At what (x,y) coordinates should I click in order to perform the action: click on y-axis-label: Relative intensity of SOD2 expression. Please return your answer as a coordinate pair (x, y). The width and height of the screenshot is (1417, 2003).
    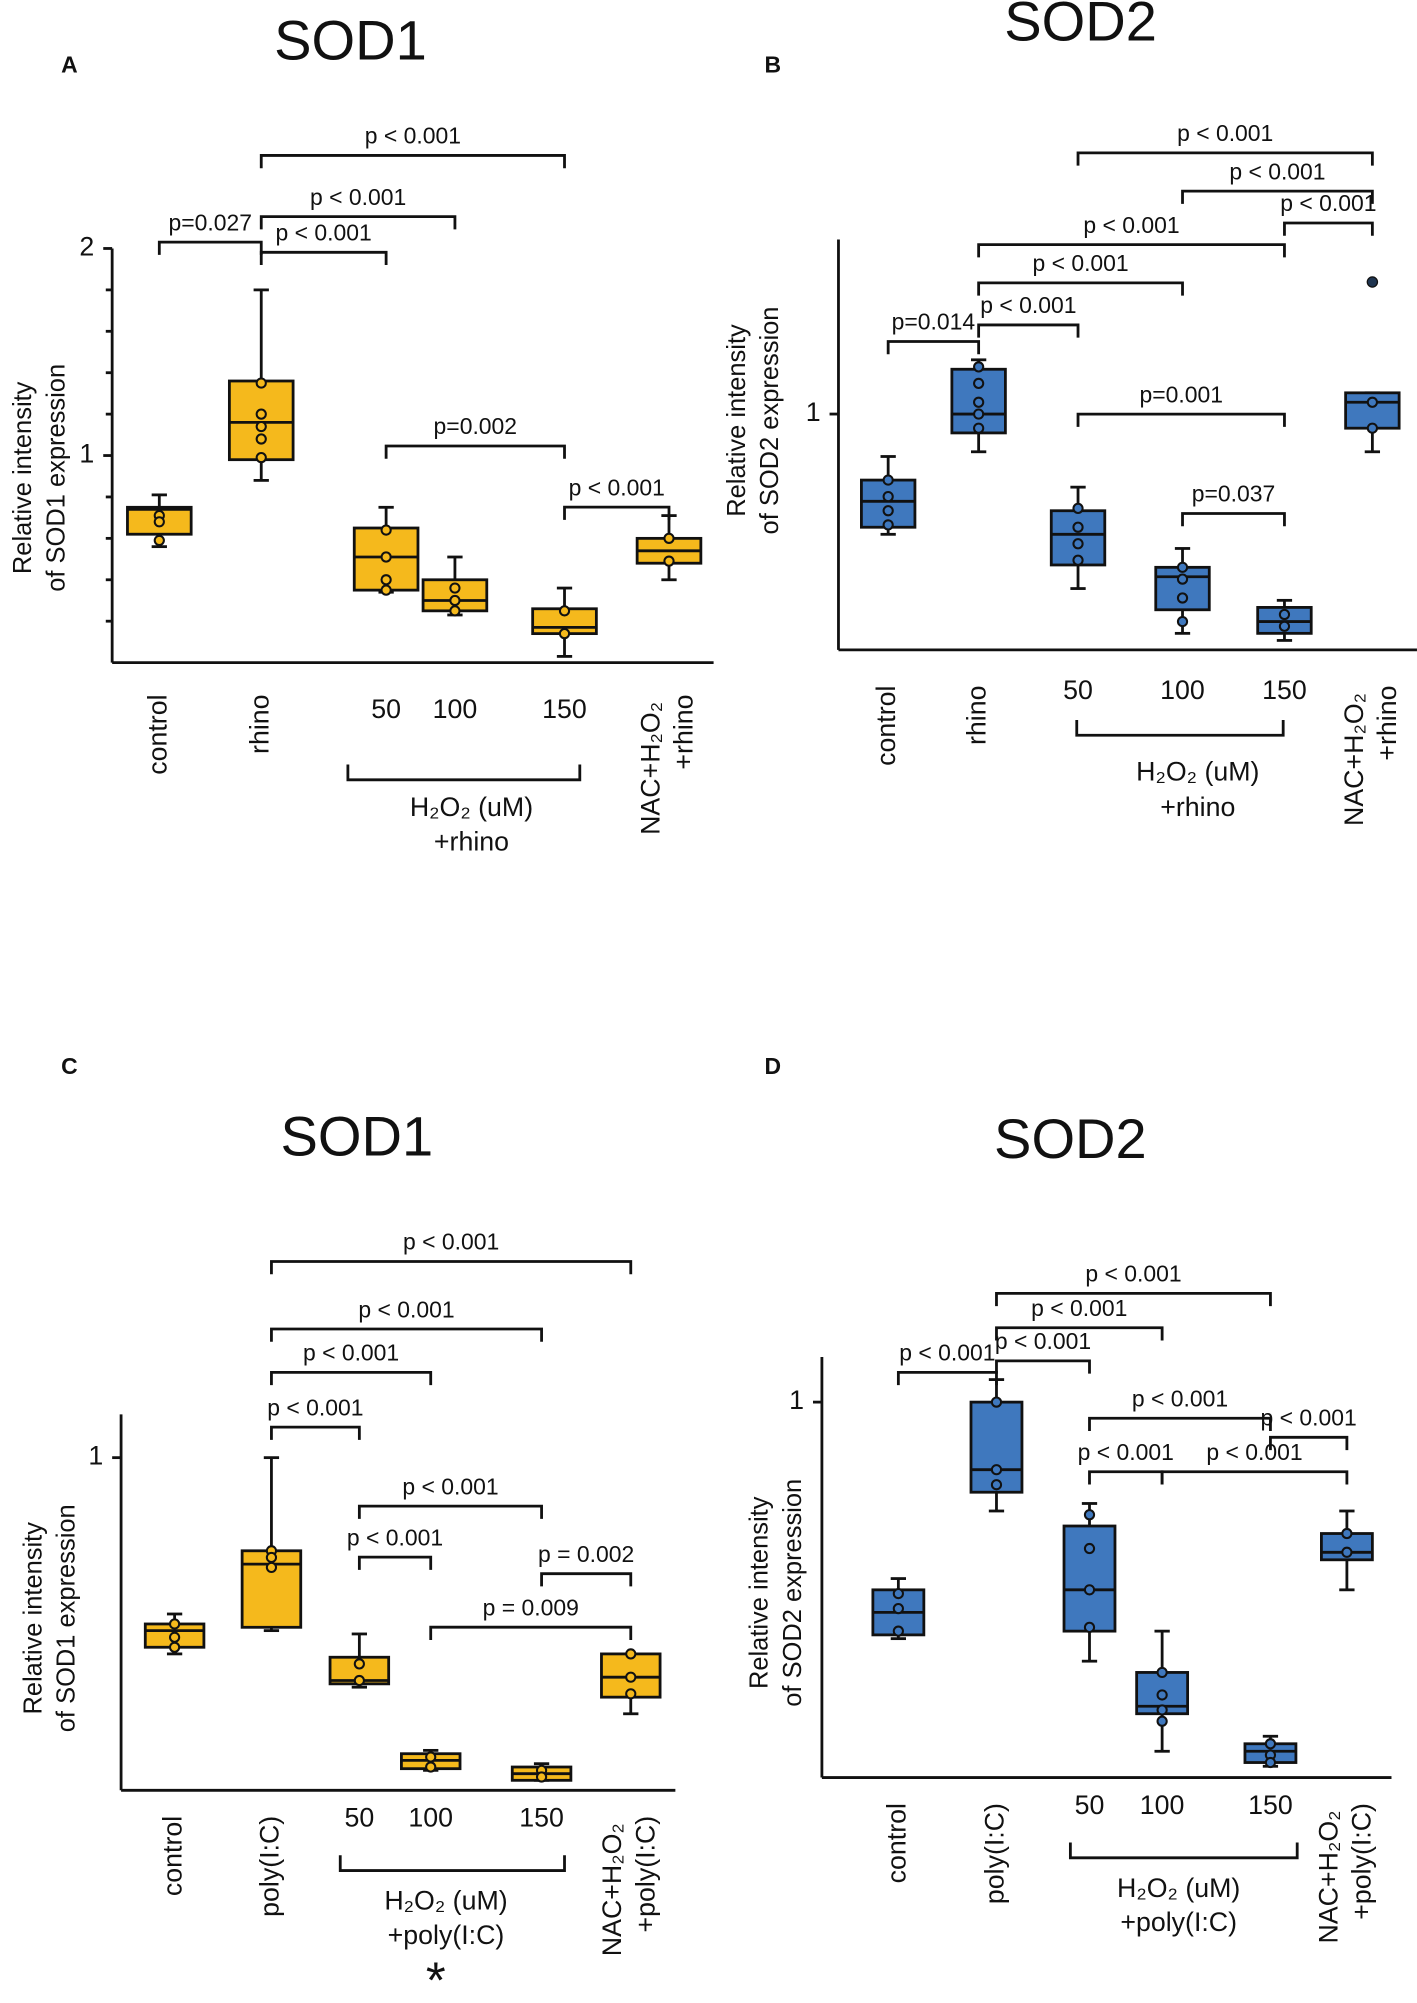
    Looking at the image, I should click on (775, 1593).